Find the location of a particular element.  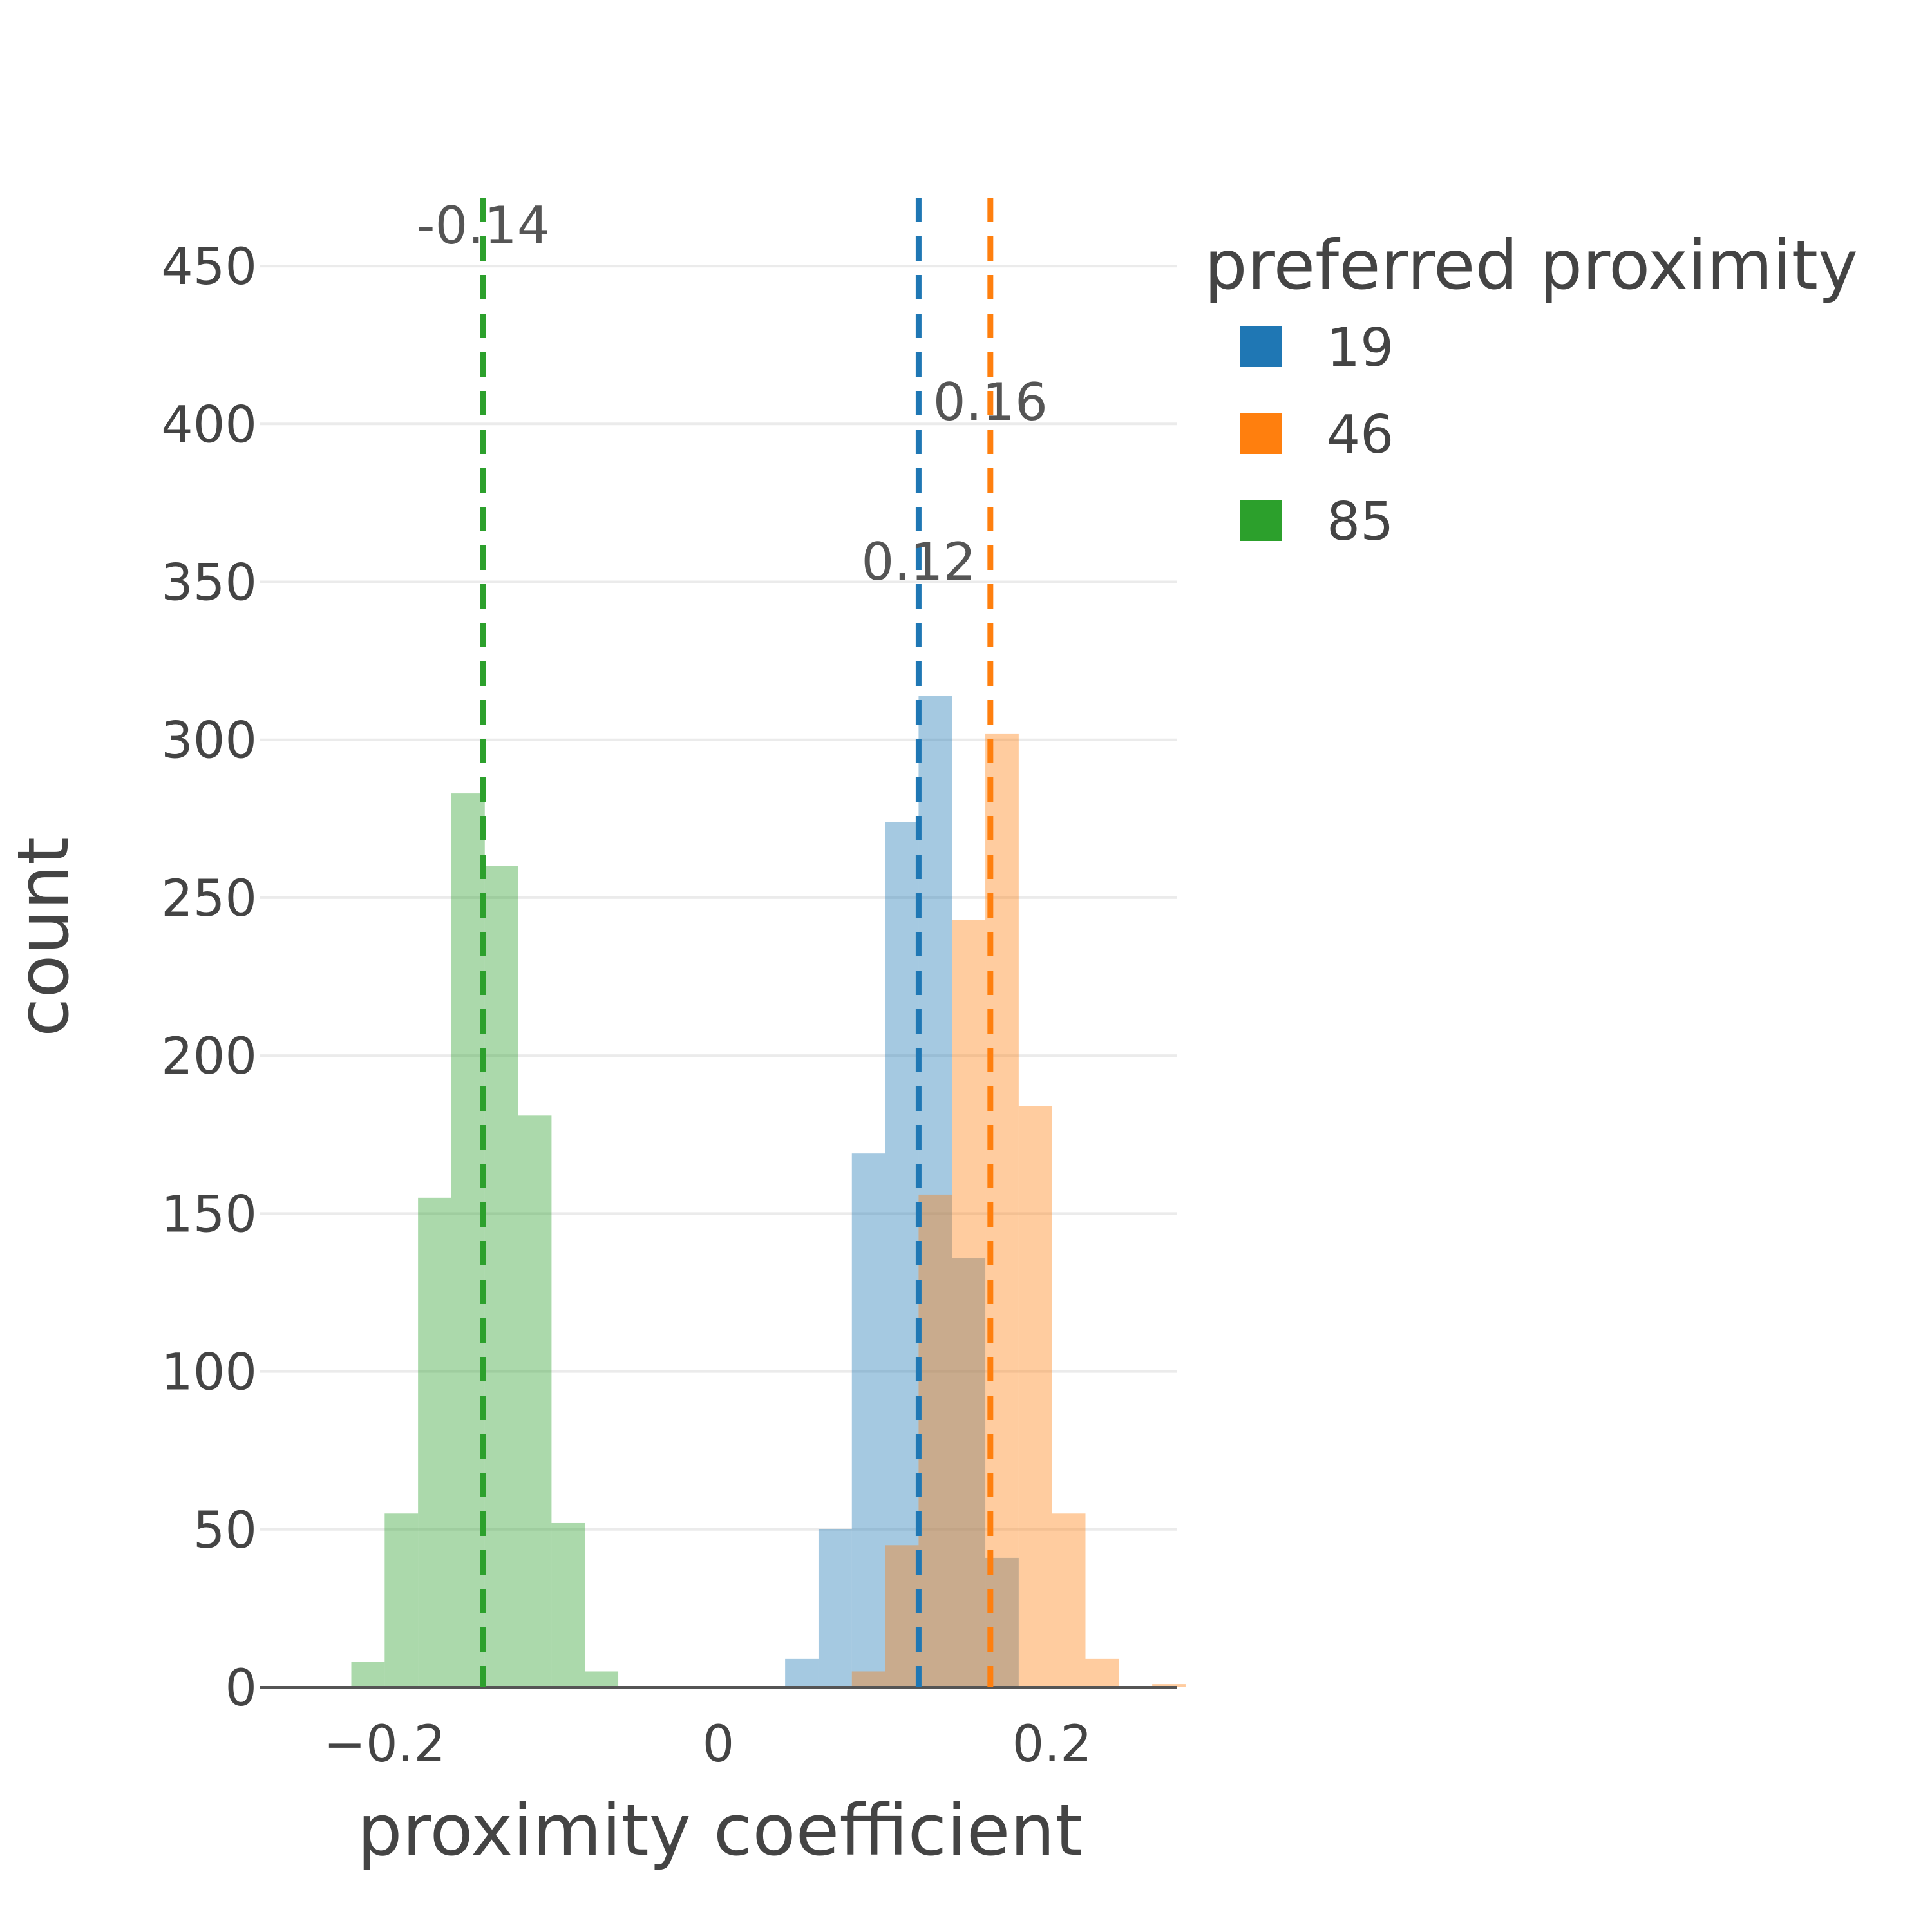

x-tick-label: 0 is located at coordinates (719, 1745).